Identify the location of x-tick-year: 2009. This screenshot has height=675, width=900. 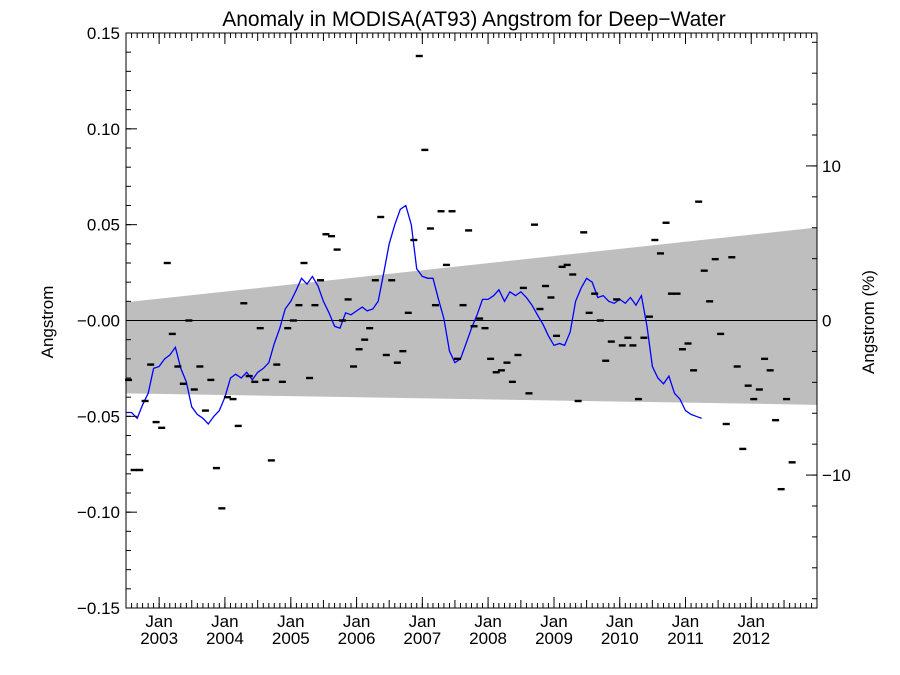
(554, 638).